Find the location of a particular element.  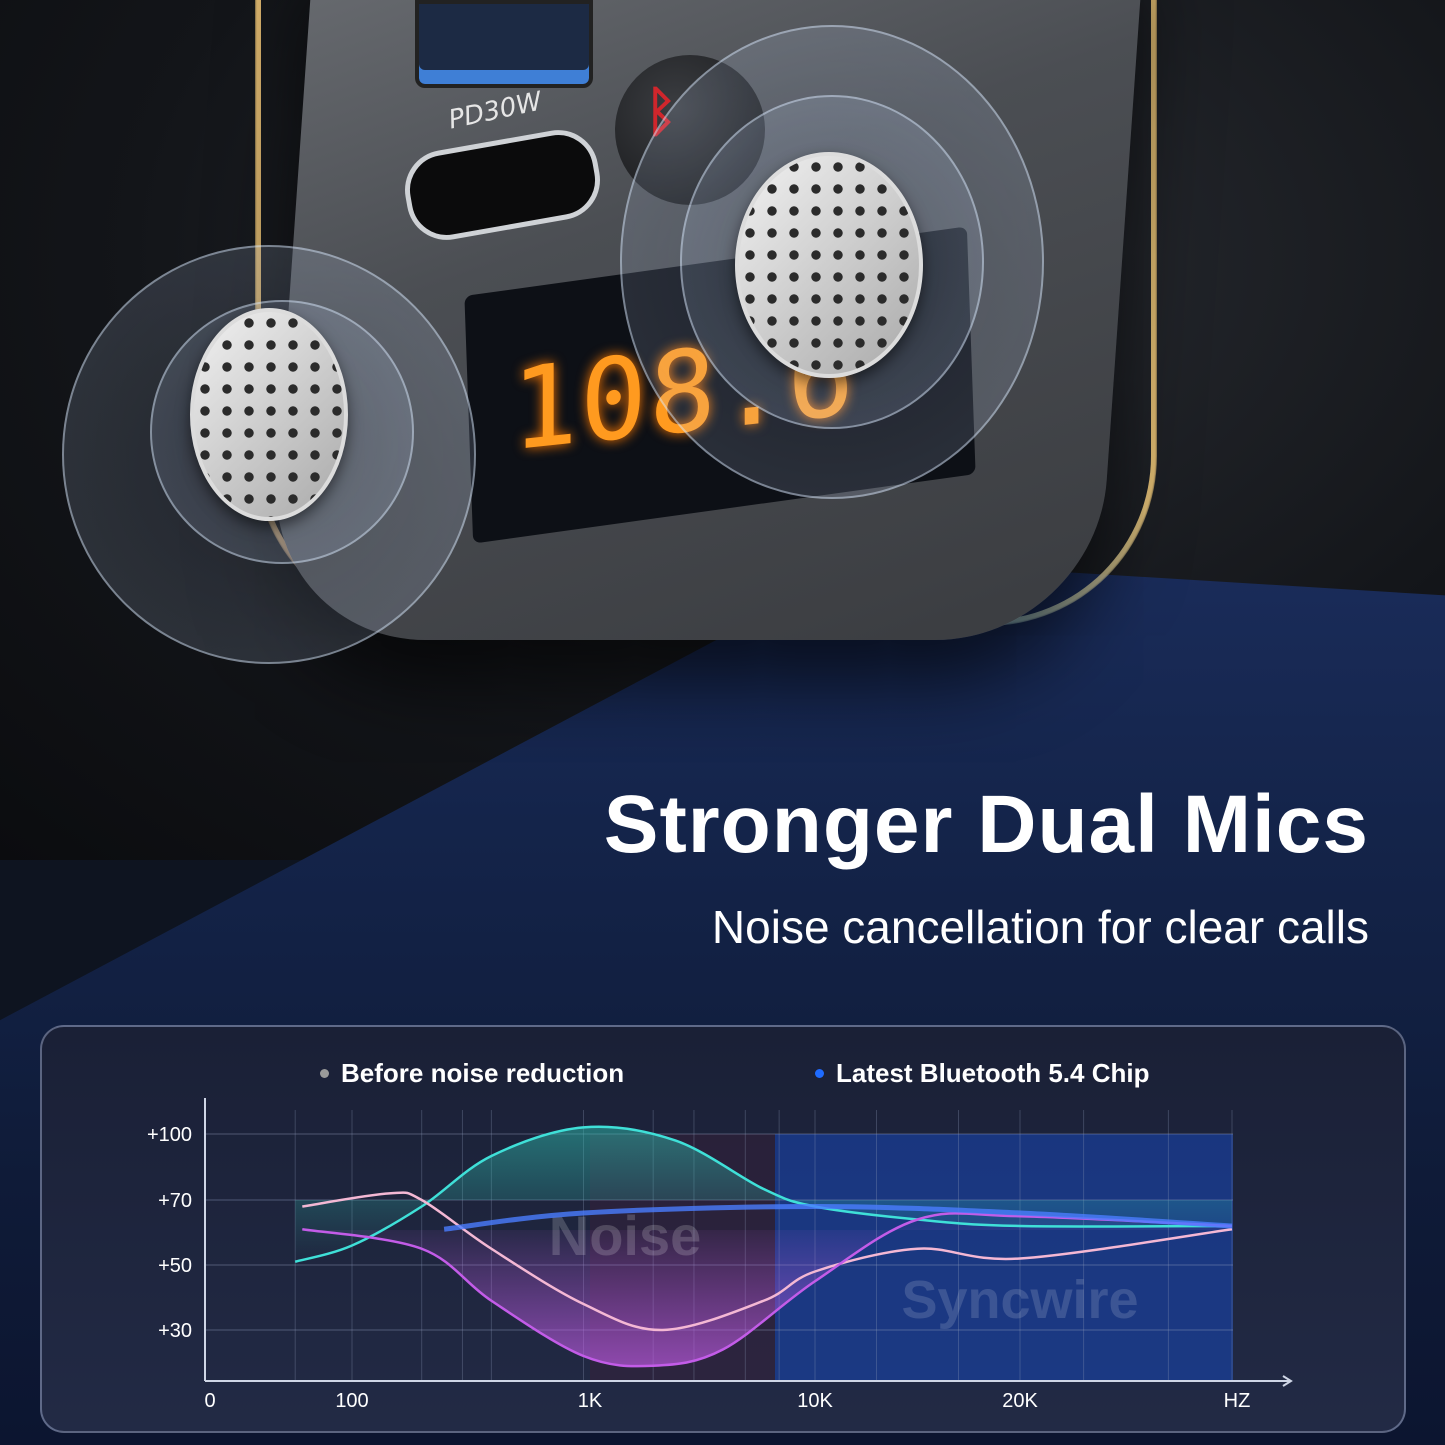

y-tick-label: +50 is located at coordinates (175, 1266).